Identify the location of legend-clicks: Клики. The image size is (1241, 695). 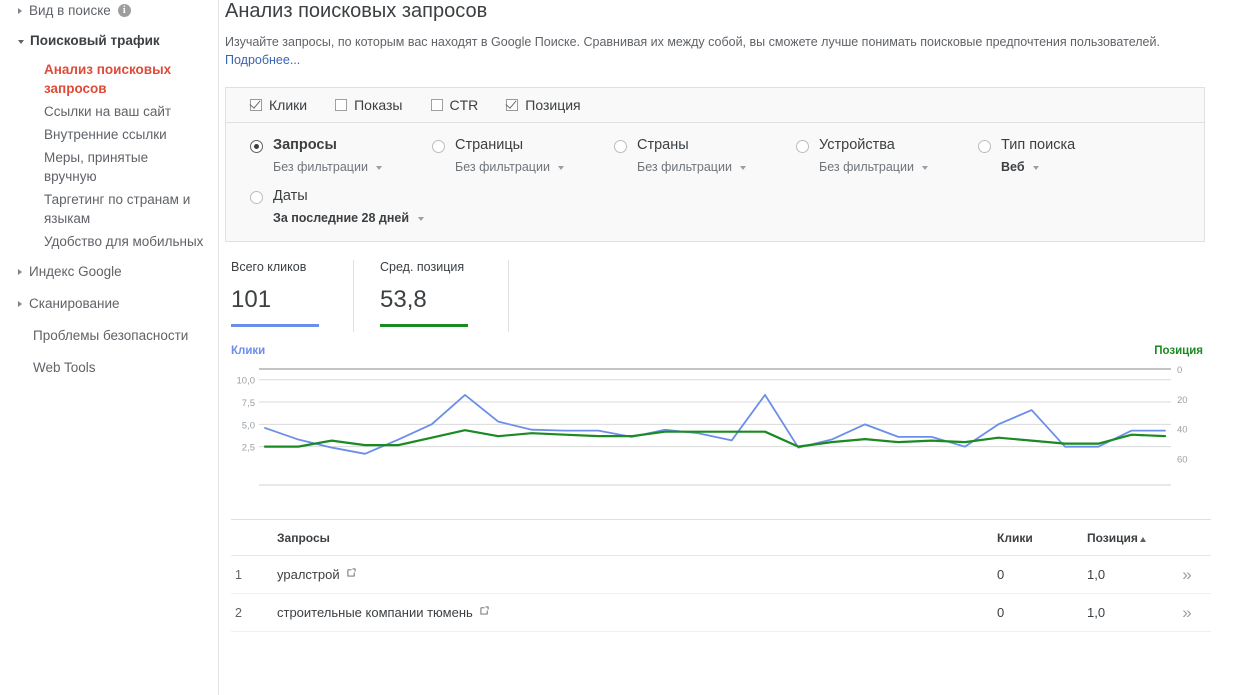
(248, 351).